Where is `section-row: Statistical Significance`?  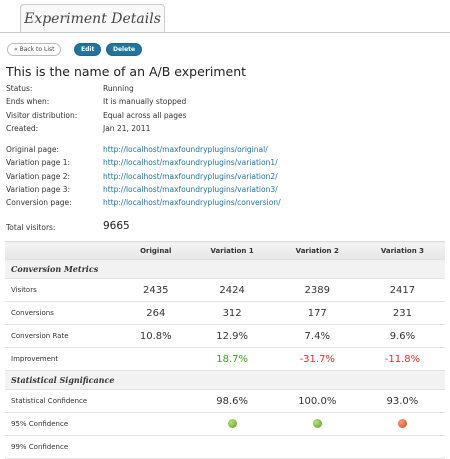
section-row: Statistical Significance is located at coordinates (225, 380).